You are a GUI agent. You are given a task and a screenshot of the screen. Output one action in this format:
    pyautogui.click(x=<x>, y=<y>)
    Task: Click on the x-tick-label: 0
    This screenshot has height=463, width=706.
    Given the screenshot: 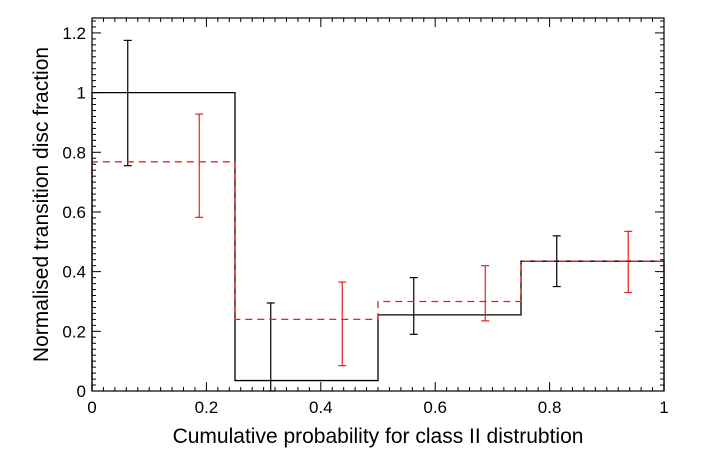 What is the action you would take?
    pyautogui.click(x=91, y=407)
    